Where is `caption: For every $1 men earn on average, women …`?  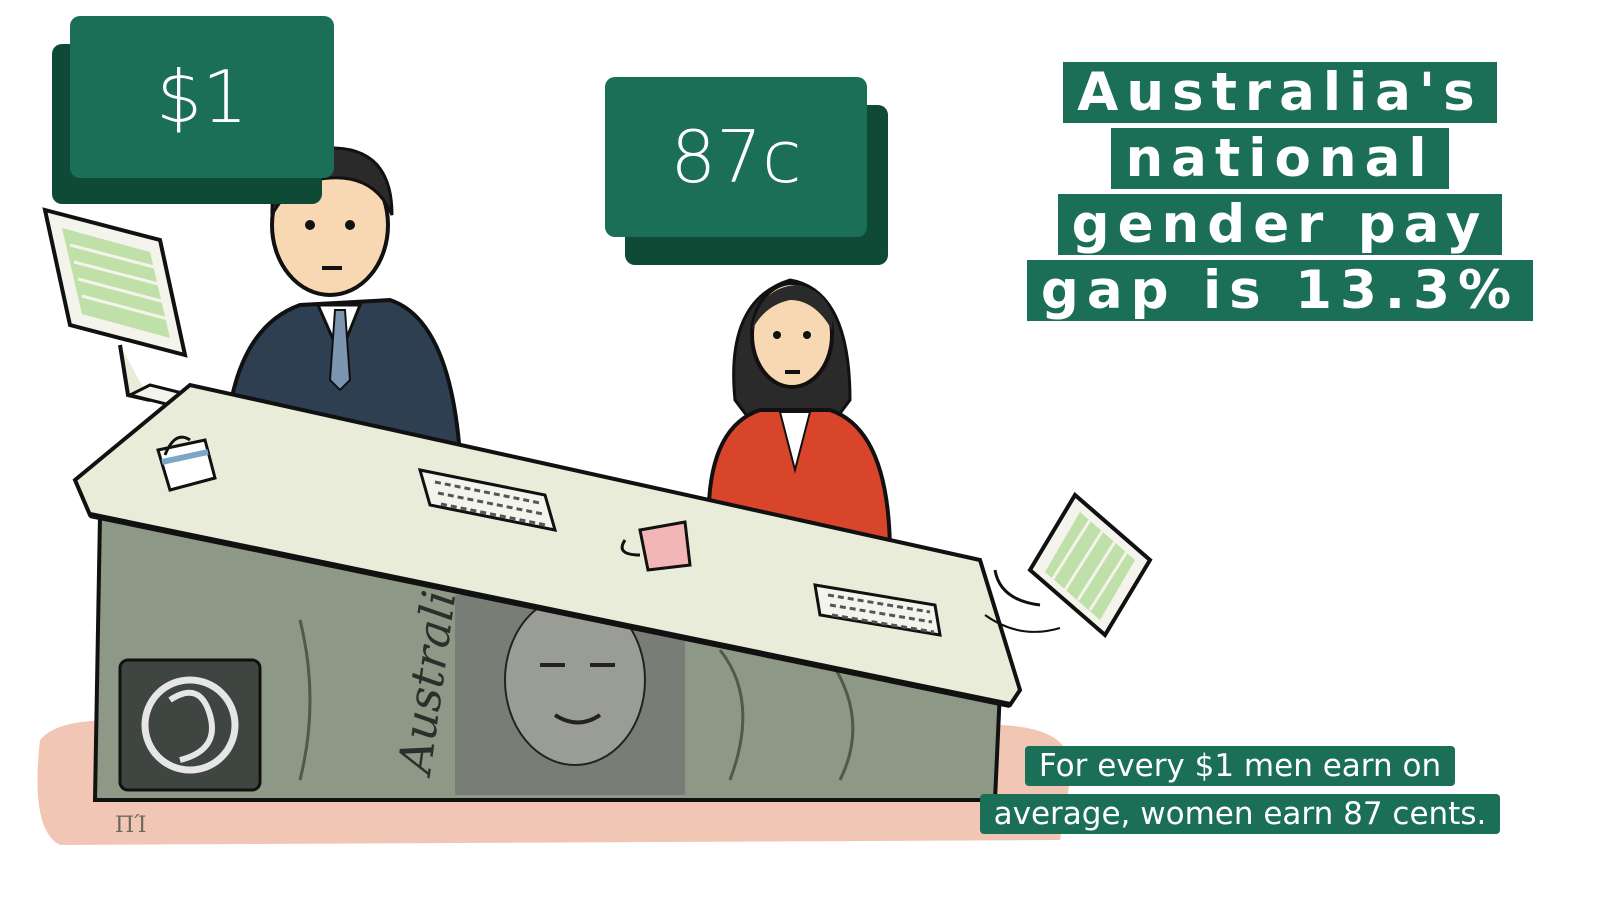
caption: For every $1 men earn on average, women … is located at coordinates (1240, 790).